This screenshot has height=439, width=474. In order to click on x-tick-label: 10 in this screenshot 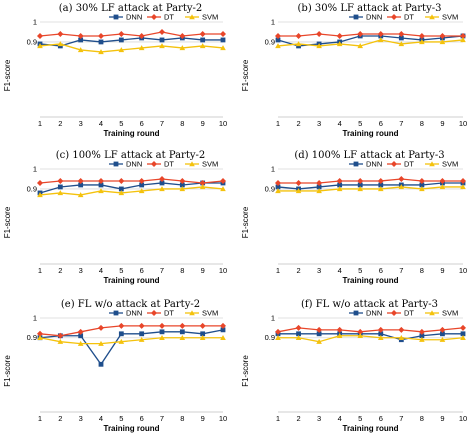, I will do `click(463, 270)`.